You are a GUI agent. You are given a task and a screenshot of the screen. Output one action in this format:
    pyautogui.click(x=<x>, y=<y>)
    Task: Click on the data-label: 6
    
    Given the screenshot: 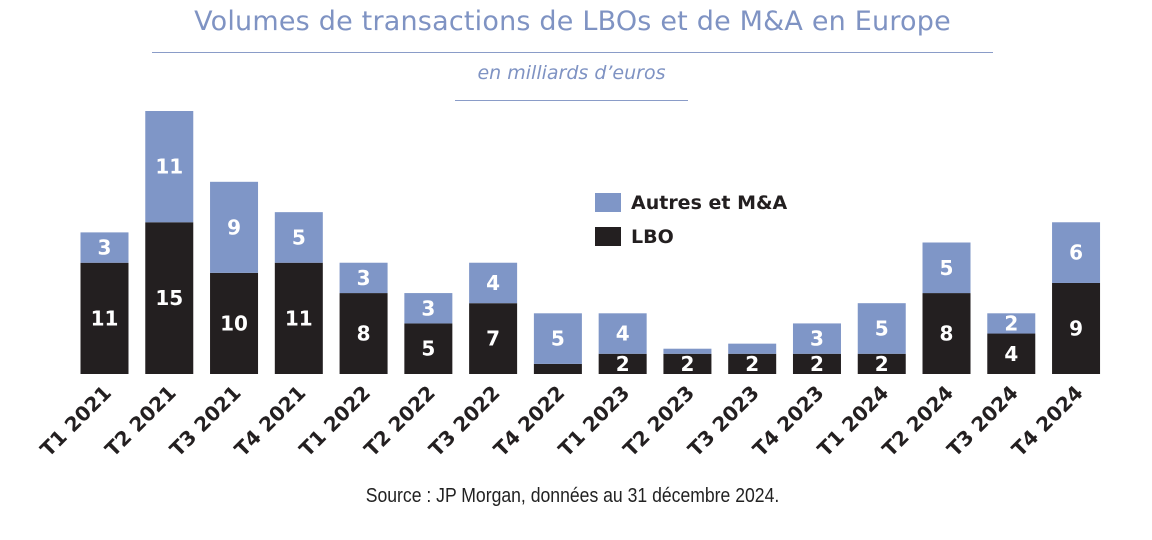 What is the action you would take?
    pyautogui.click(x=1076, y=253)
    